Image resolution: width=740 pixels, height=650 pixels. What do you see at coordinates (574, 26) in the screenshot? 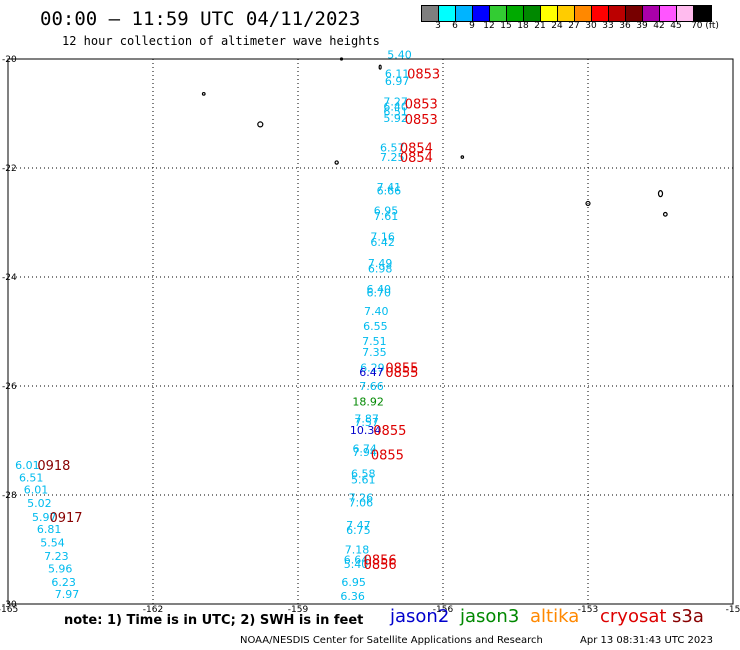
I see `color-scale-label: 27` at bounding box center [574, 26].